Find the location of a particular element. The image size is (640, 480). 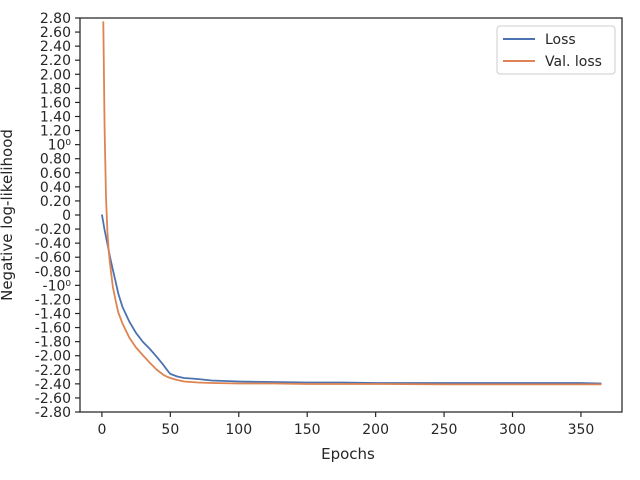

y-tick-label: 1.20 is located at coordinates (55, 132).